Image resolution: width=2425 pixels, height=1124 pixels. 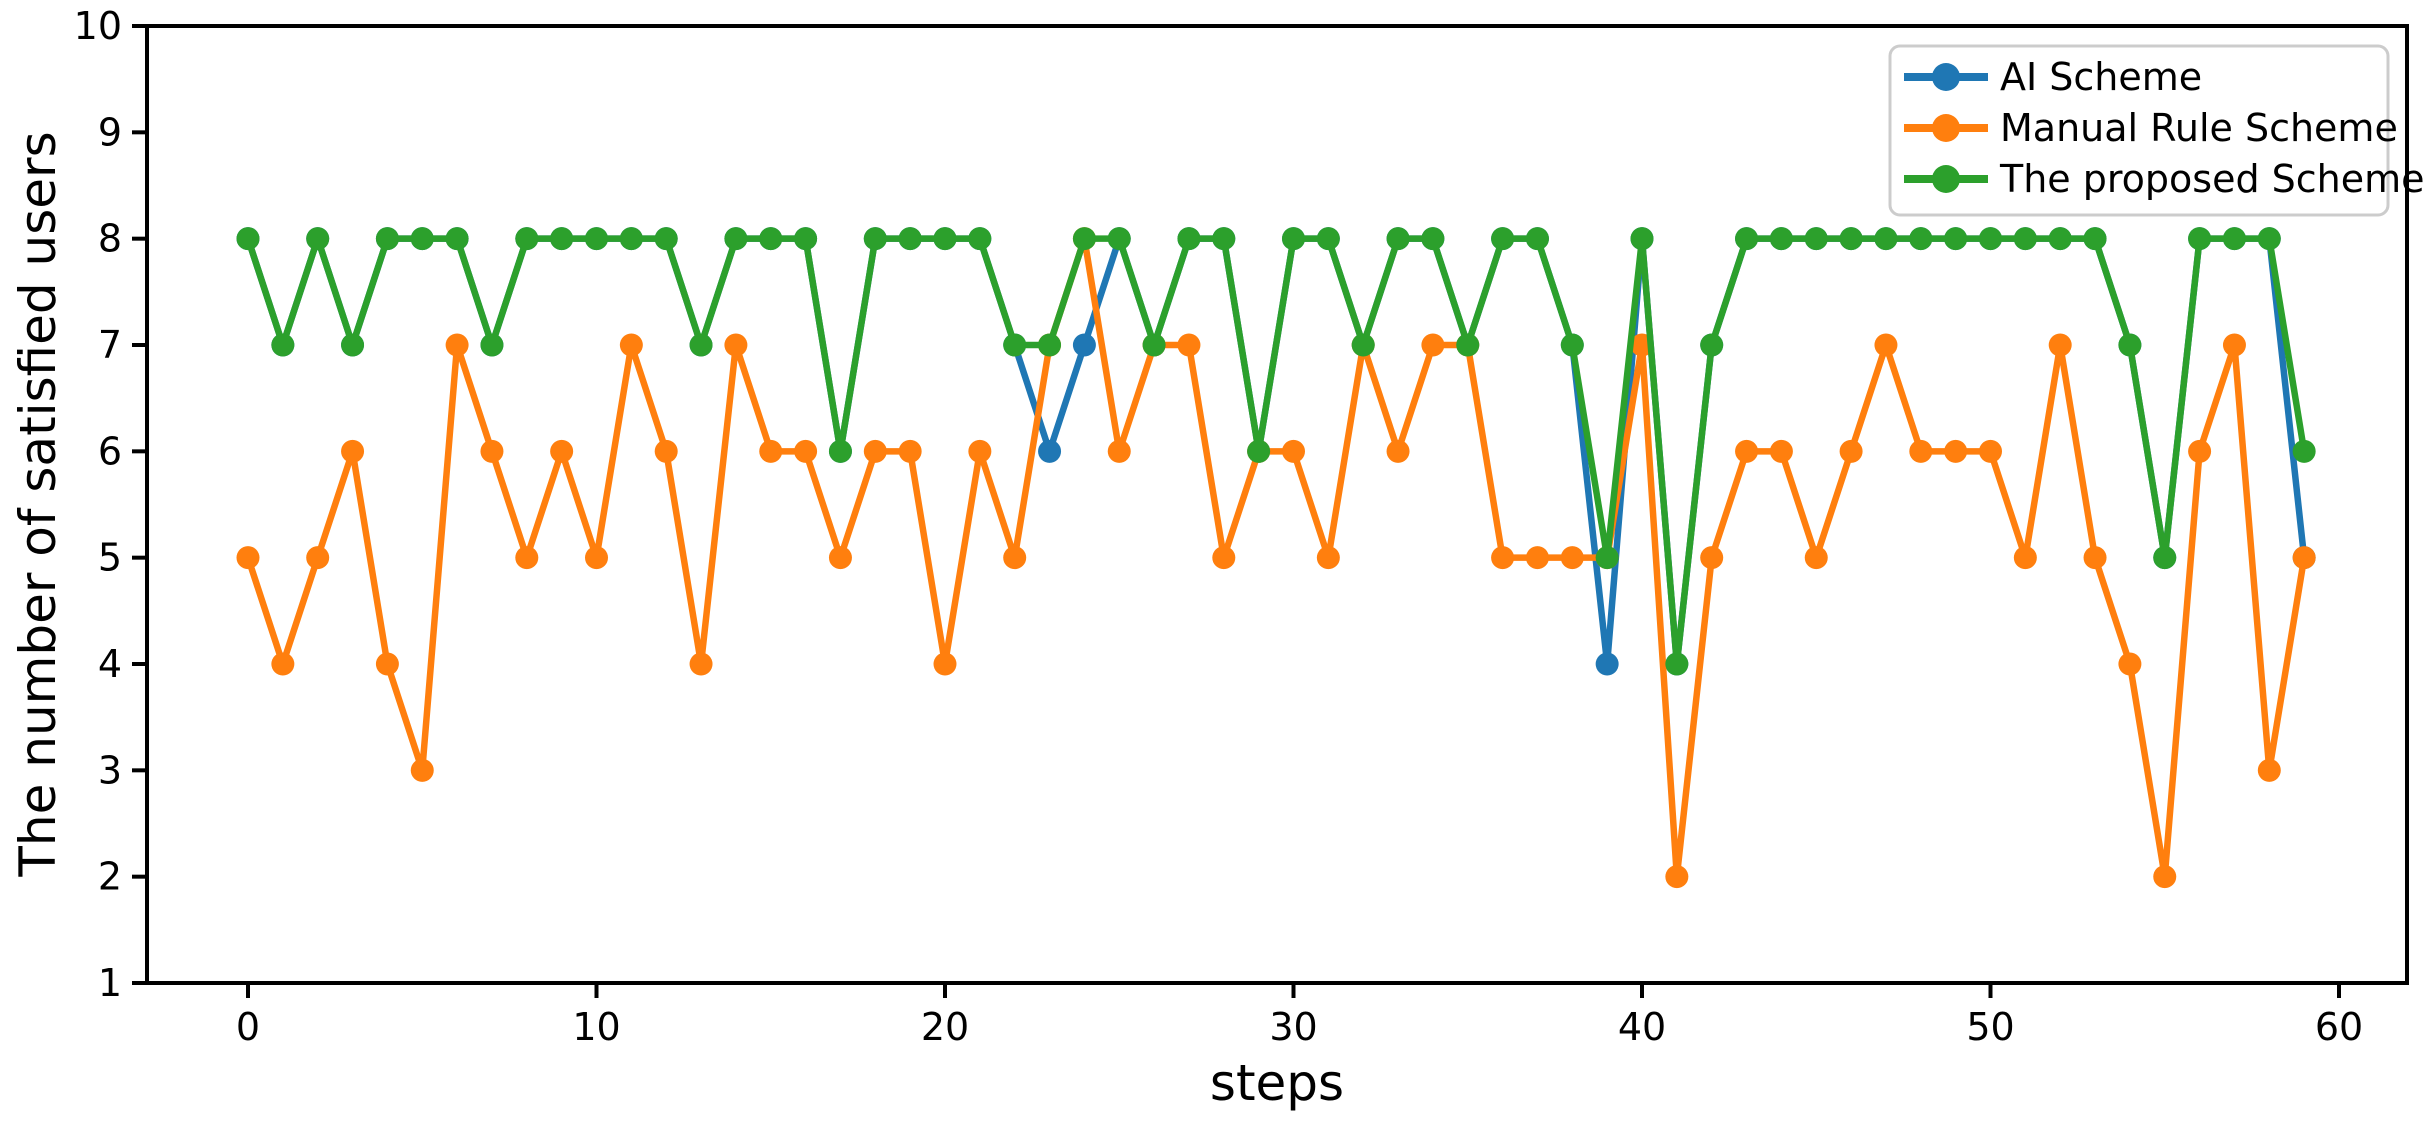 What do you see at coordinates (110, 770) in the screenshot?
I see `y-tick-label: 3` at bounding box center [110, 770].